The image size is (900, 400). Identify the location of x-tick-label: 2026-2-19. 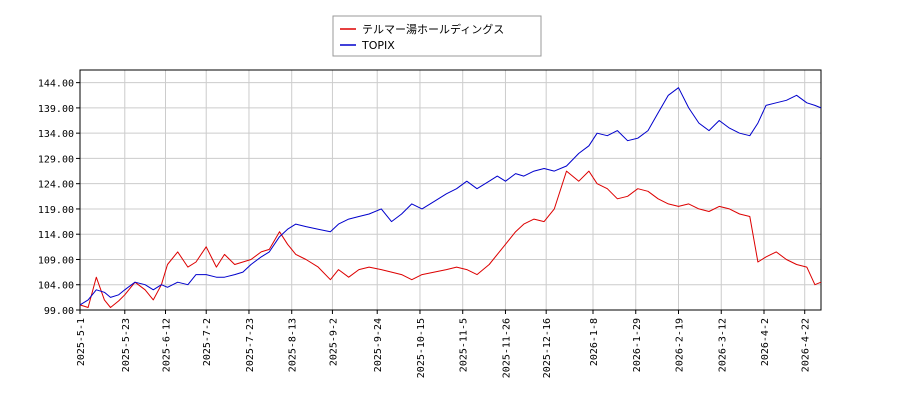
(680, 345).